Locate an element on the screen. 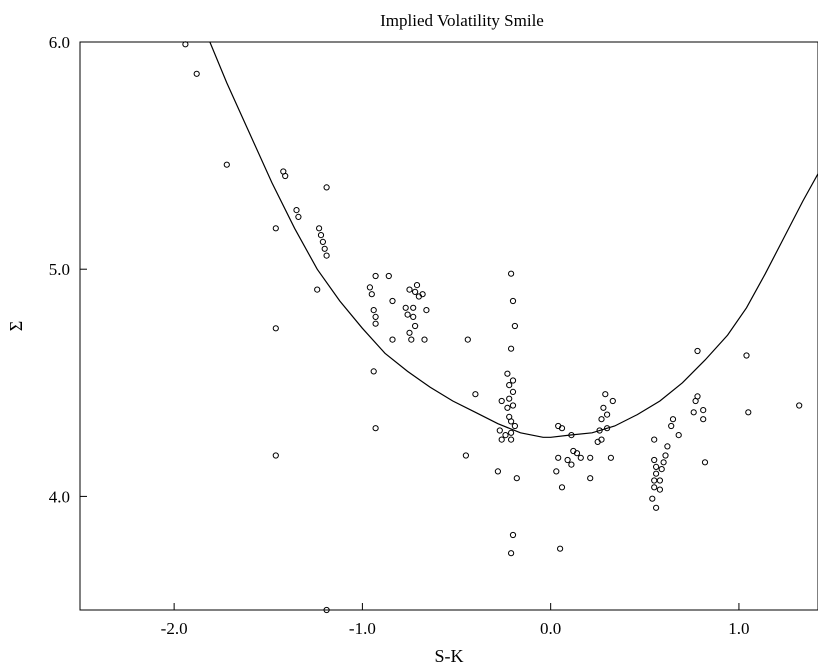 This screenshot has height=670, width=818. y-tick-label: 5.0 is located at coordinates (59, 269).